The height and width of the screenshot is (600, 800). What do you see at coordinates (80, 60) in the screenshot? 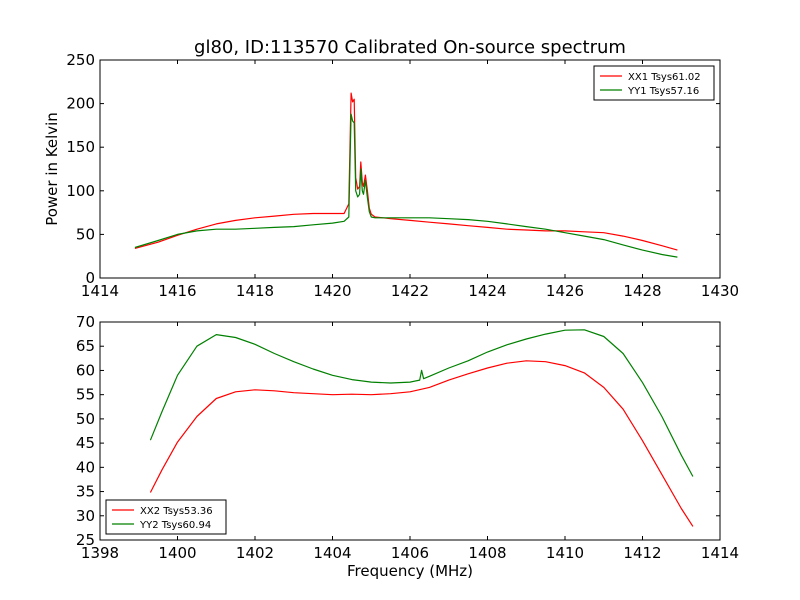
I see `y-tick-label: 250` at bounding box center [80, 60].